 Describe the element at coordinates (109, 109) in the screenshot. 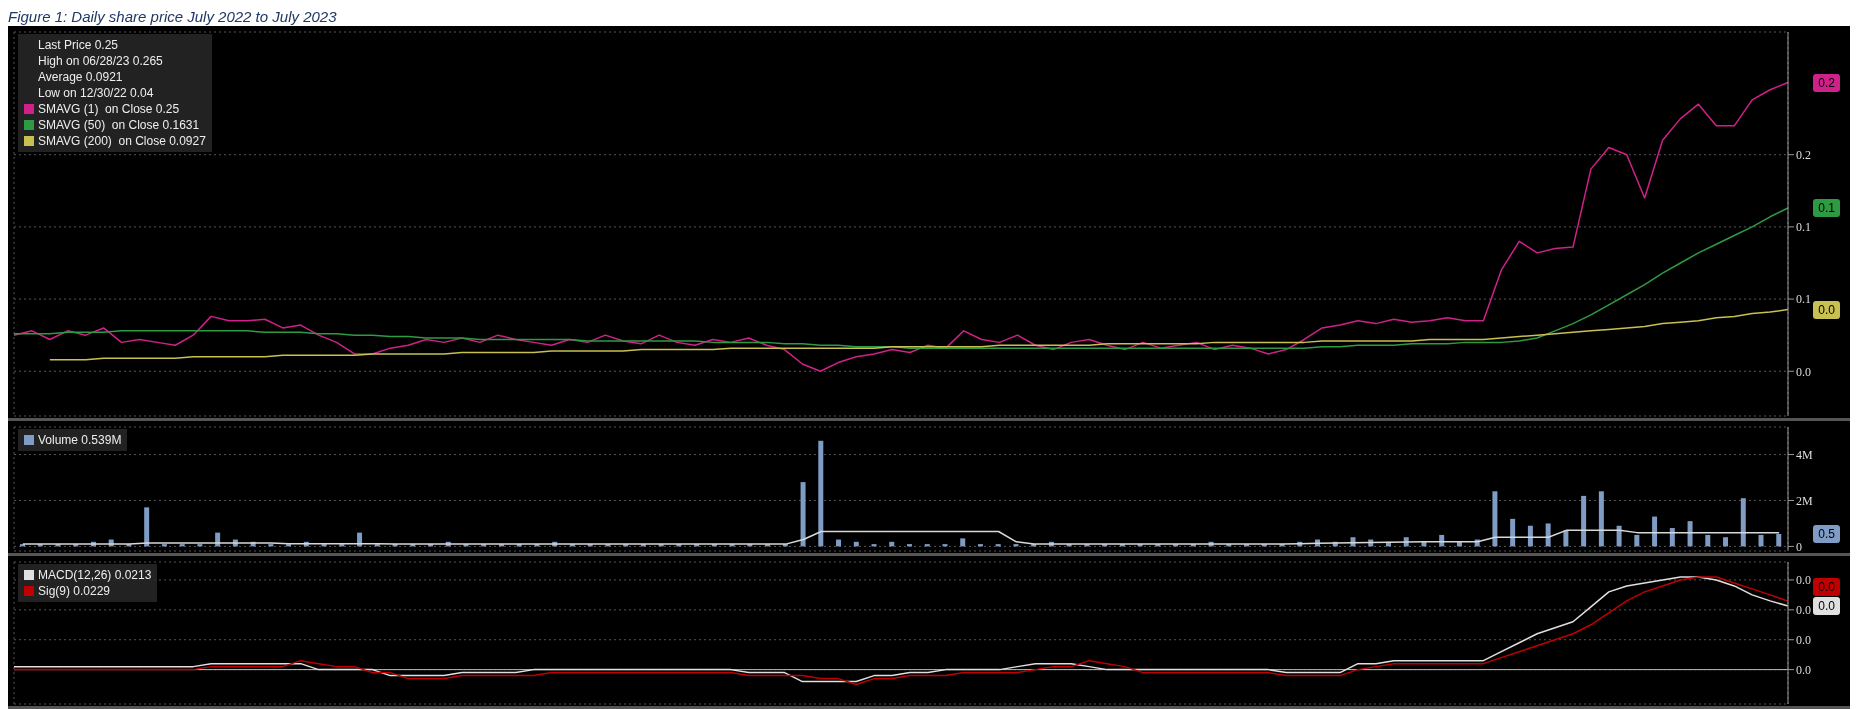

I see `legend-label: SMAVG (1) on Close 0.25` at that location.